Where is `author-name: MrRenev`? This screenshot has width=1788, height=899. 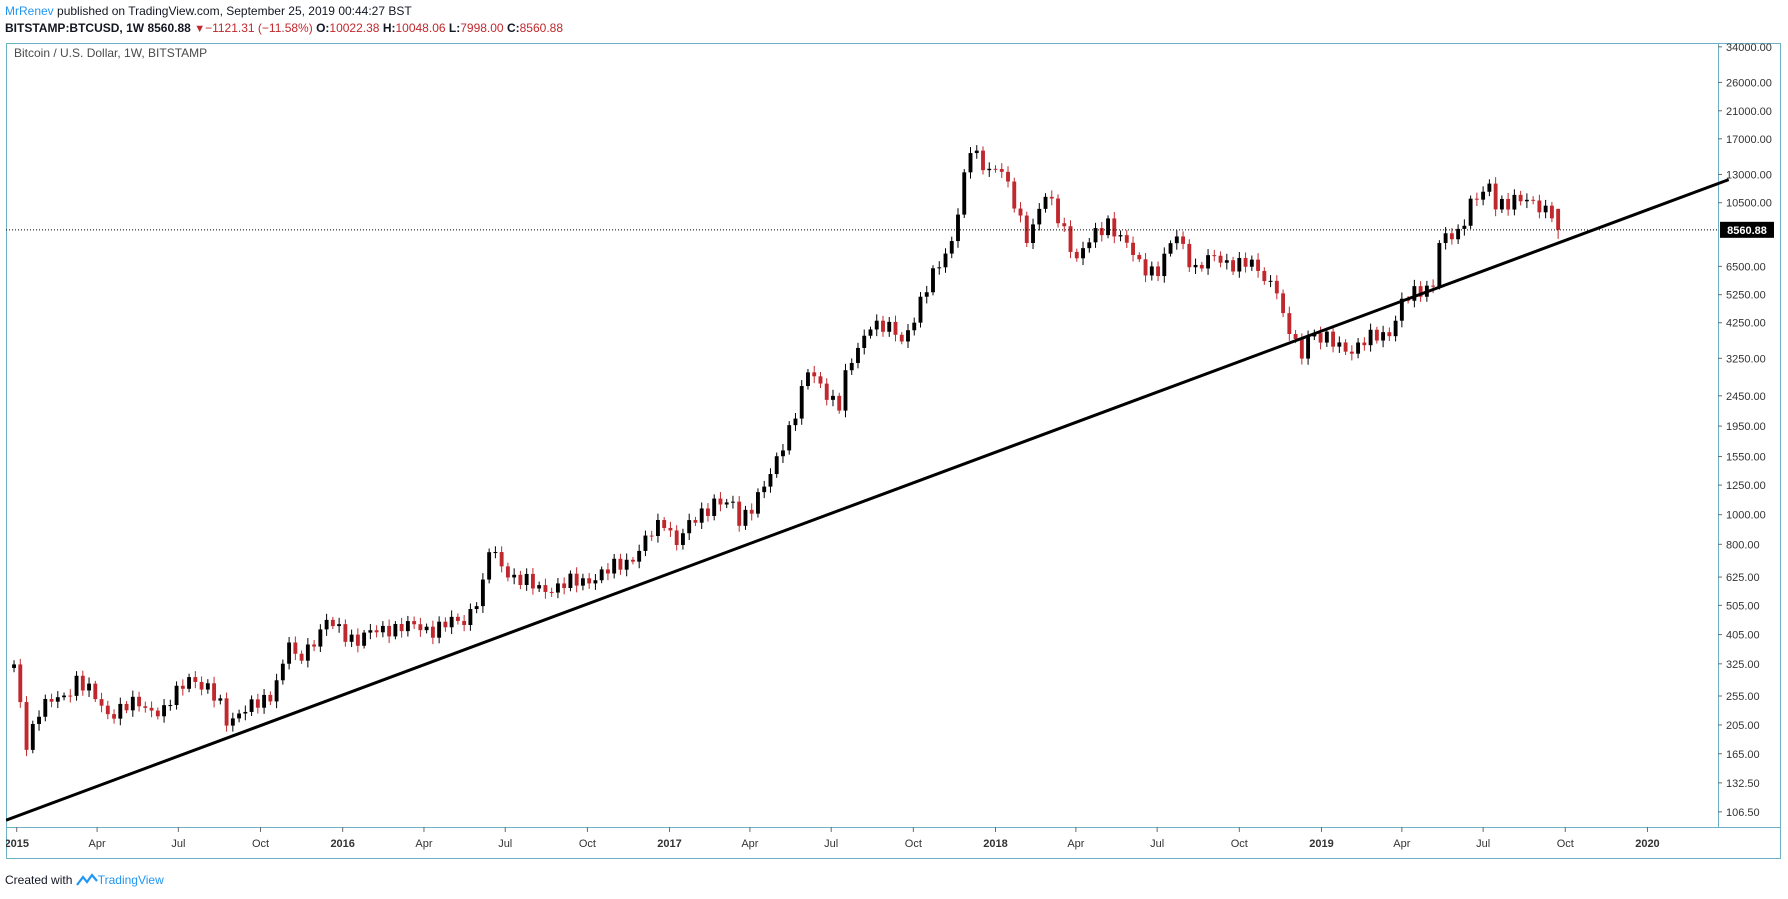 author-name: MrRenev is located at coordinates (29, 11).